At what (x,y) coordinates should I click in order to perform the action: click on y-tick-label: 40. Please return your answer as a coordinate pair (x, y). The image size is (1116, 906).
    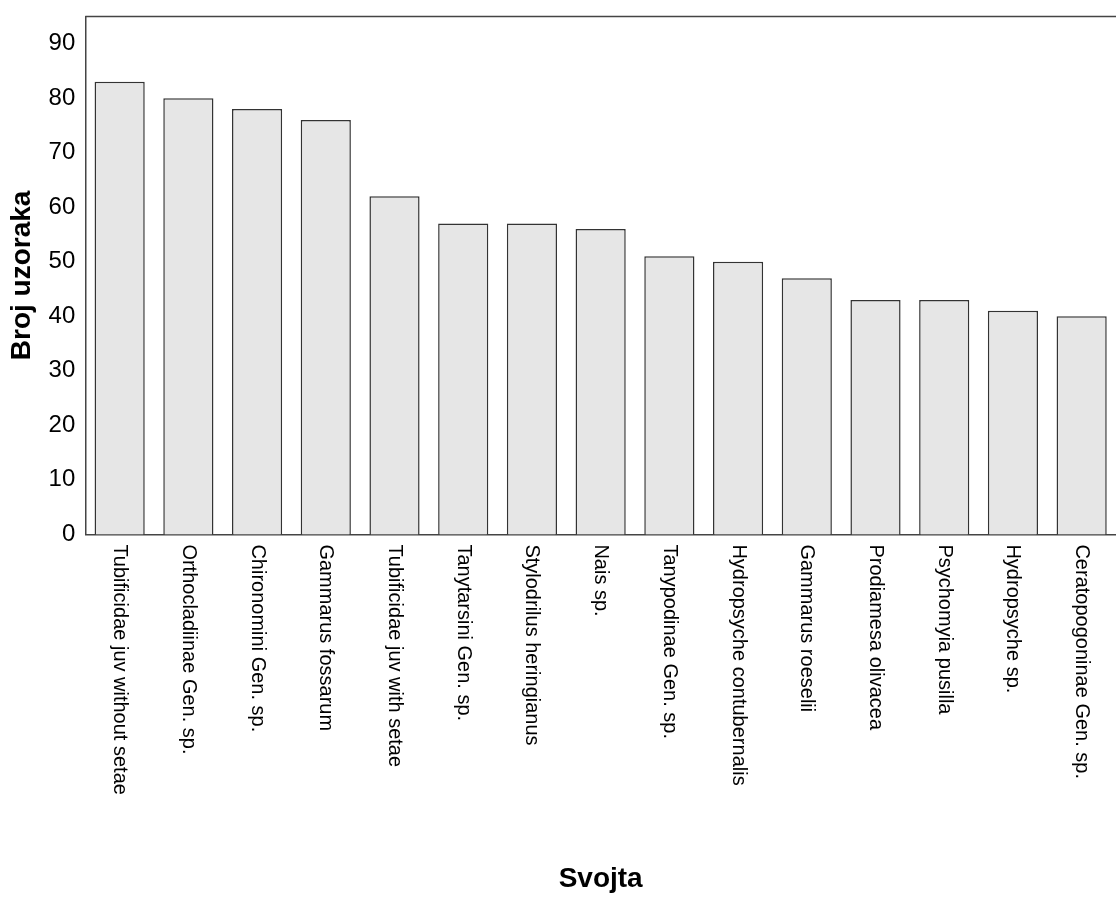
    Looking at the image, I should click on (62, 314).